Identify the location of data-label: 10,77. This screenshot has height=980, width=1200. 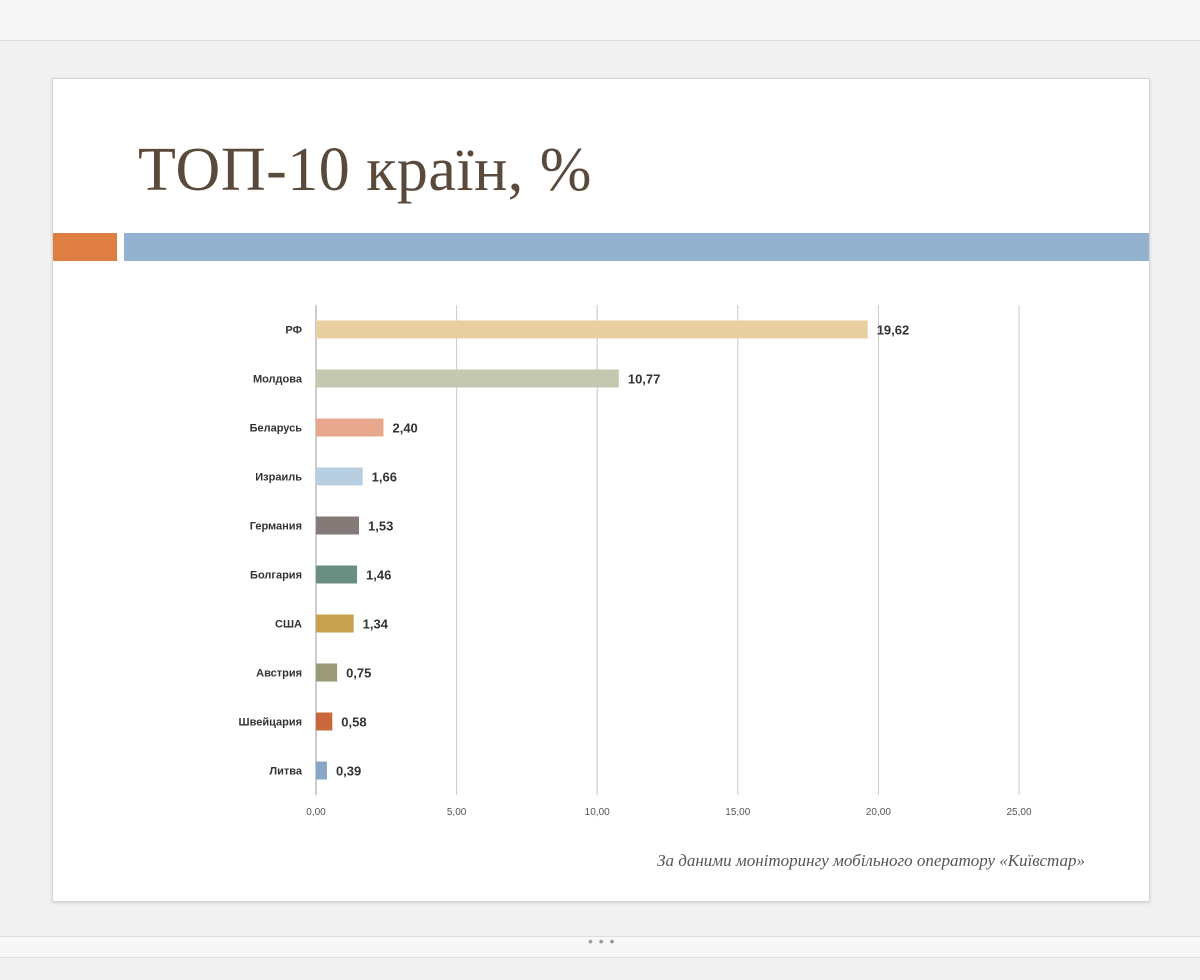
(644, 379).